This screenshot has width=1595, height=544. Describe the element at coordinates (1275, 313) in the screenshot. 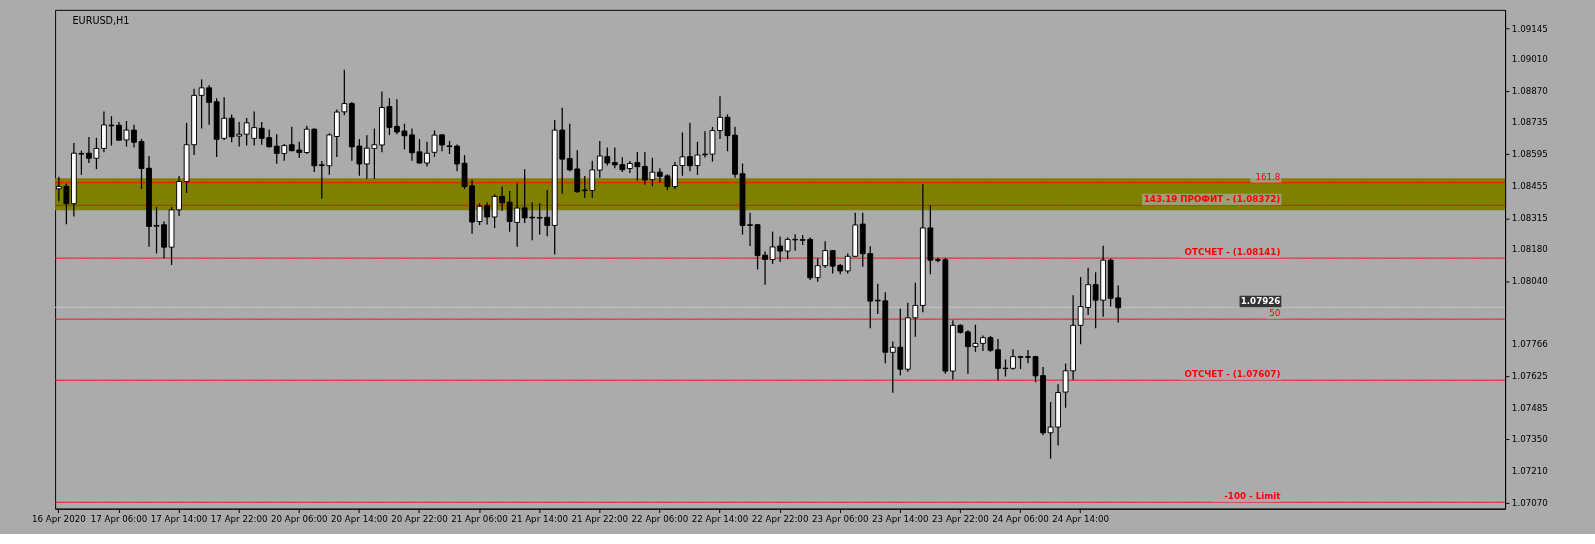

I see `annotation: 50` at that location.